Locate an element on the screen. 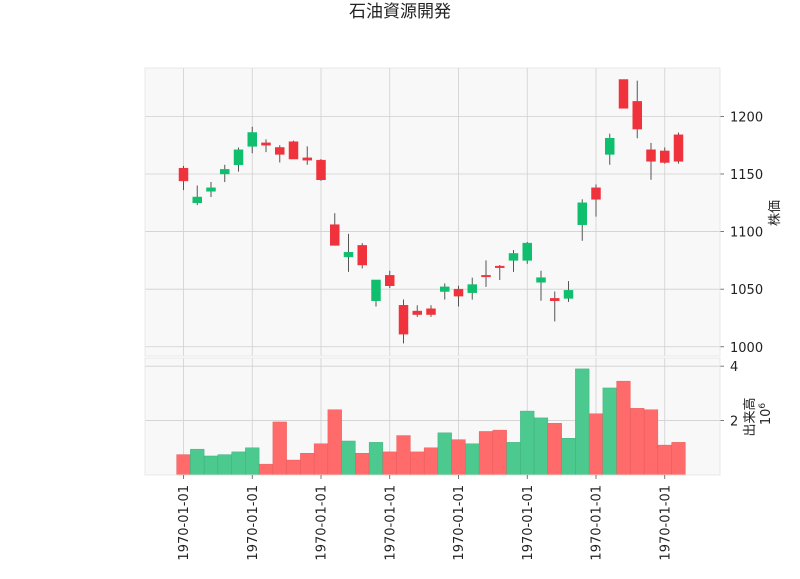  chart-title: 石油資源開発 is located at coordinates (400, 12).